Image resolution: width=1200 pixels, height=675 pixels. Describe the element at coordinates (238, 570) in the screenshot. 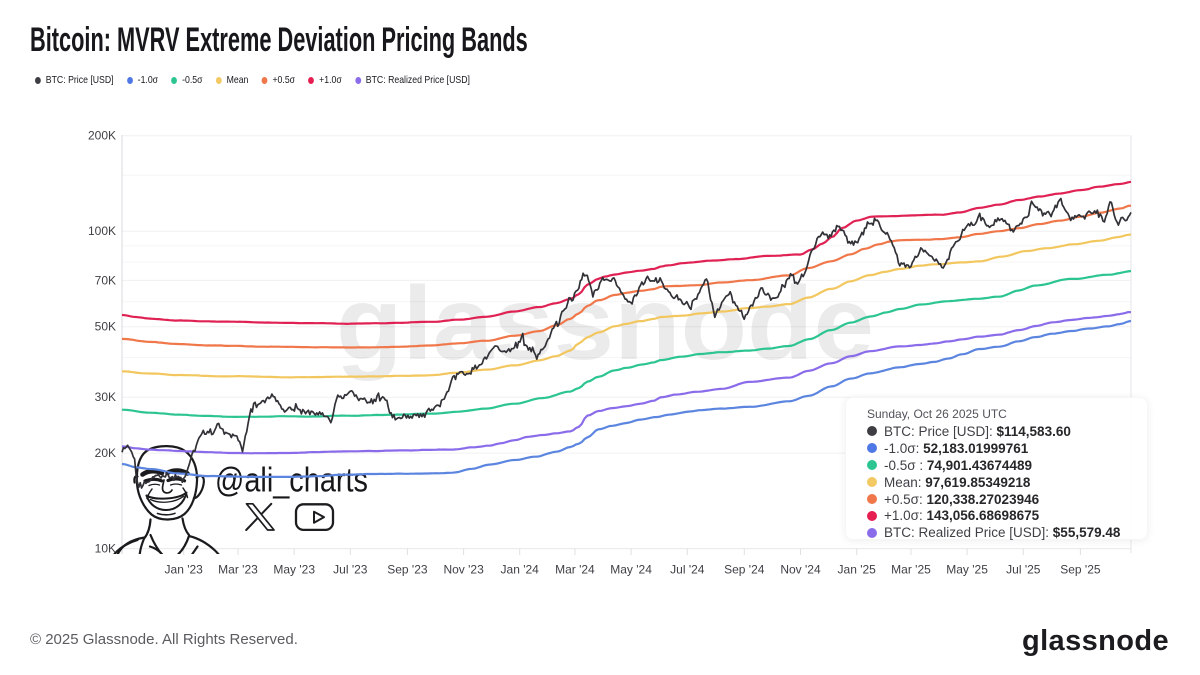

I see `svg-text: Mar '23` at that location.